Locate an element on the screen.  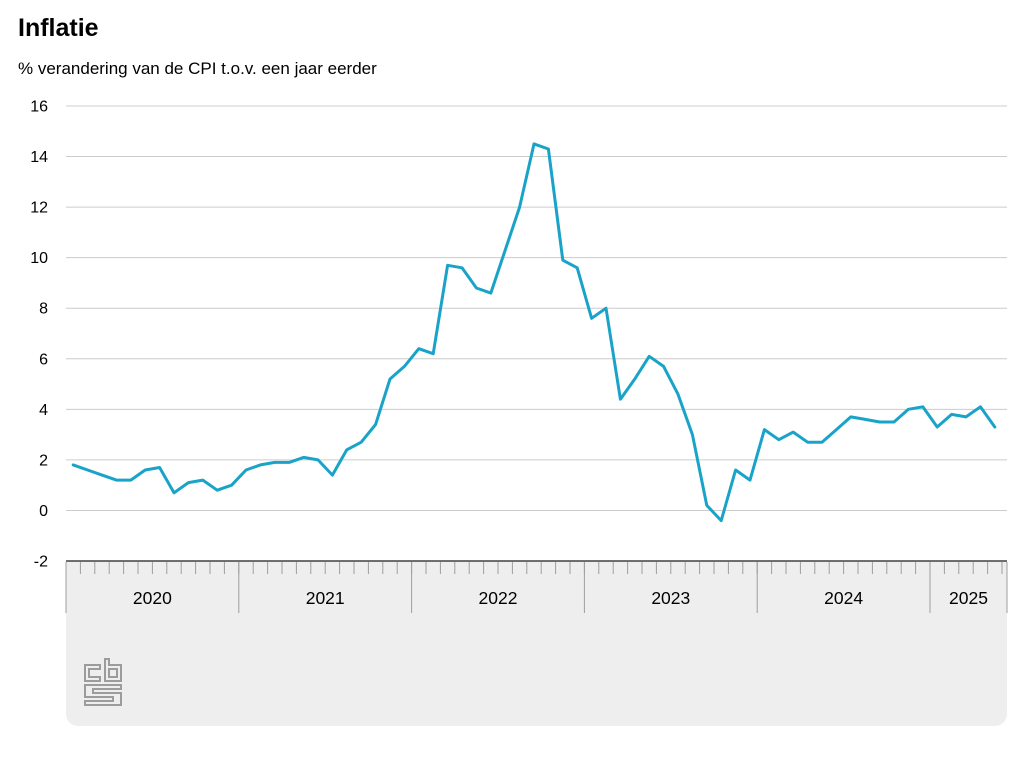
y-axis-label: 6 is located at coordinates (43, 359).